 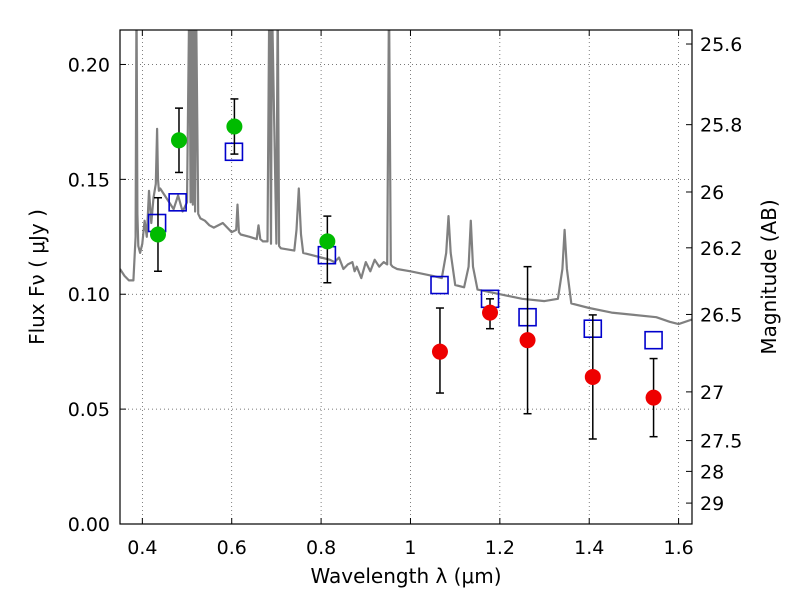 What do you see at coordinates (232, 548) in the screenshot?
I see `x-tick-label: 0.6` at bounding box center [232, 548].